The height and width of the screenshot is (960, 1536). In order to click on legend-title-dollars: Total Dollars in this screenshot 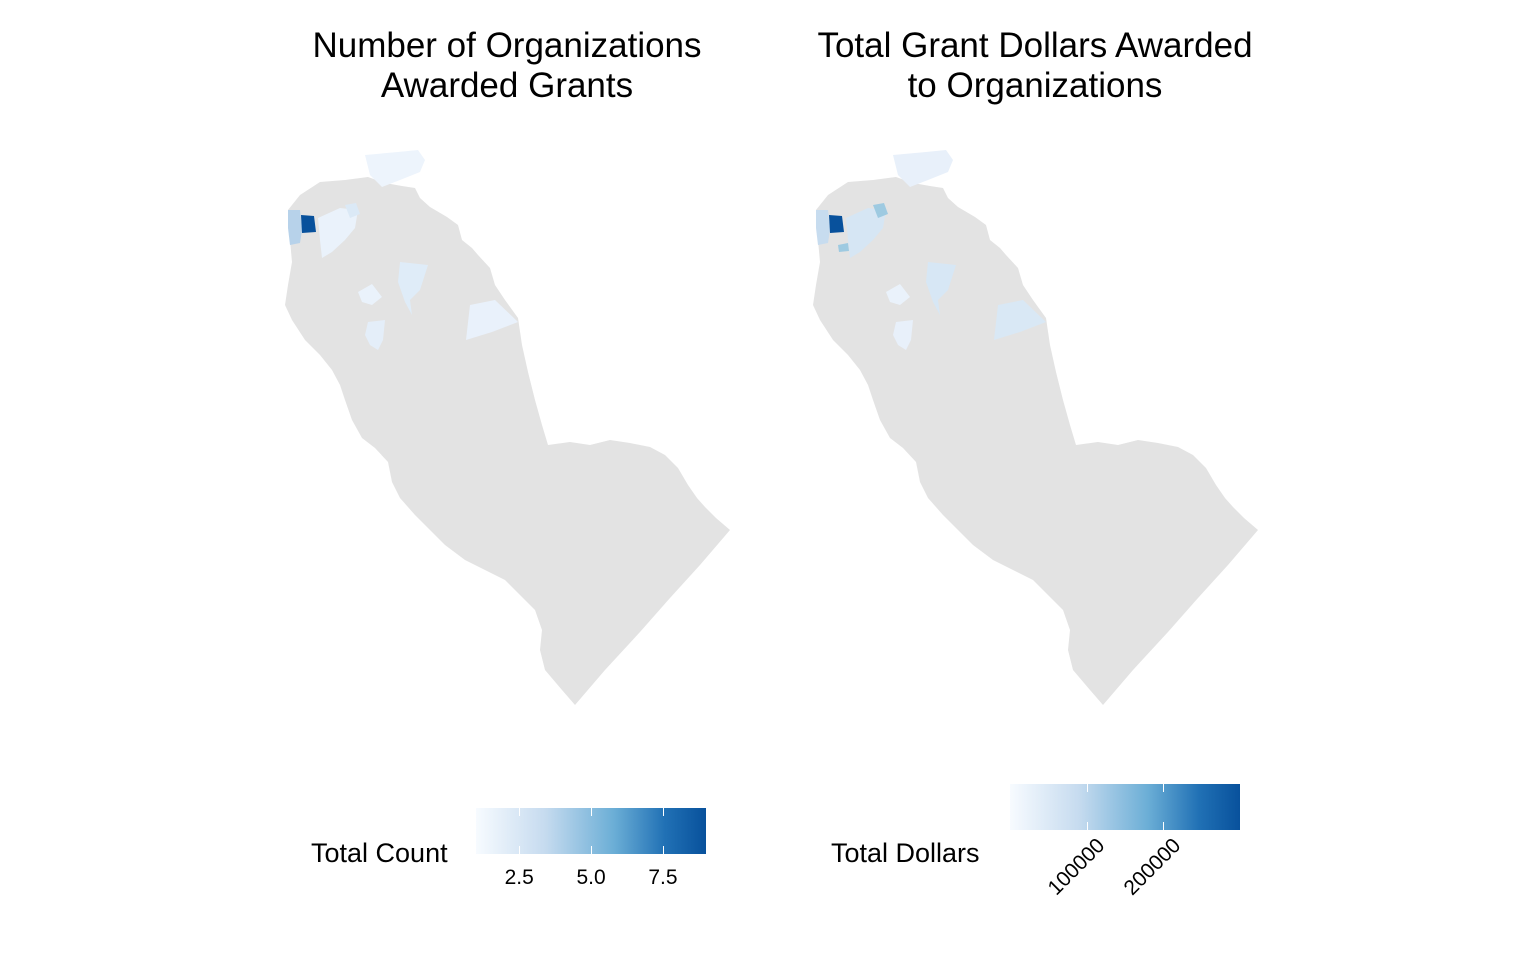, I will do `click(905, 853)`.